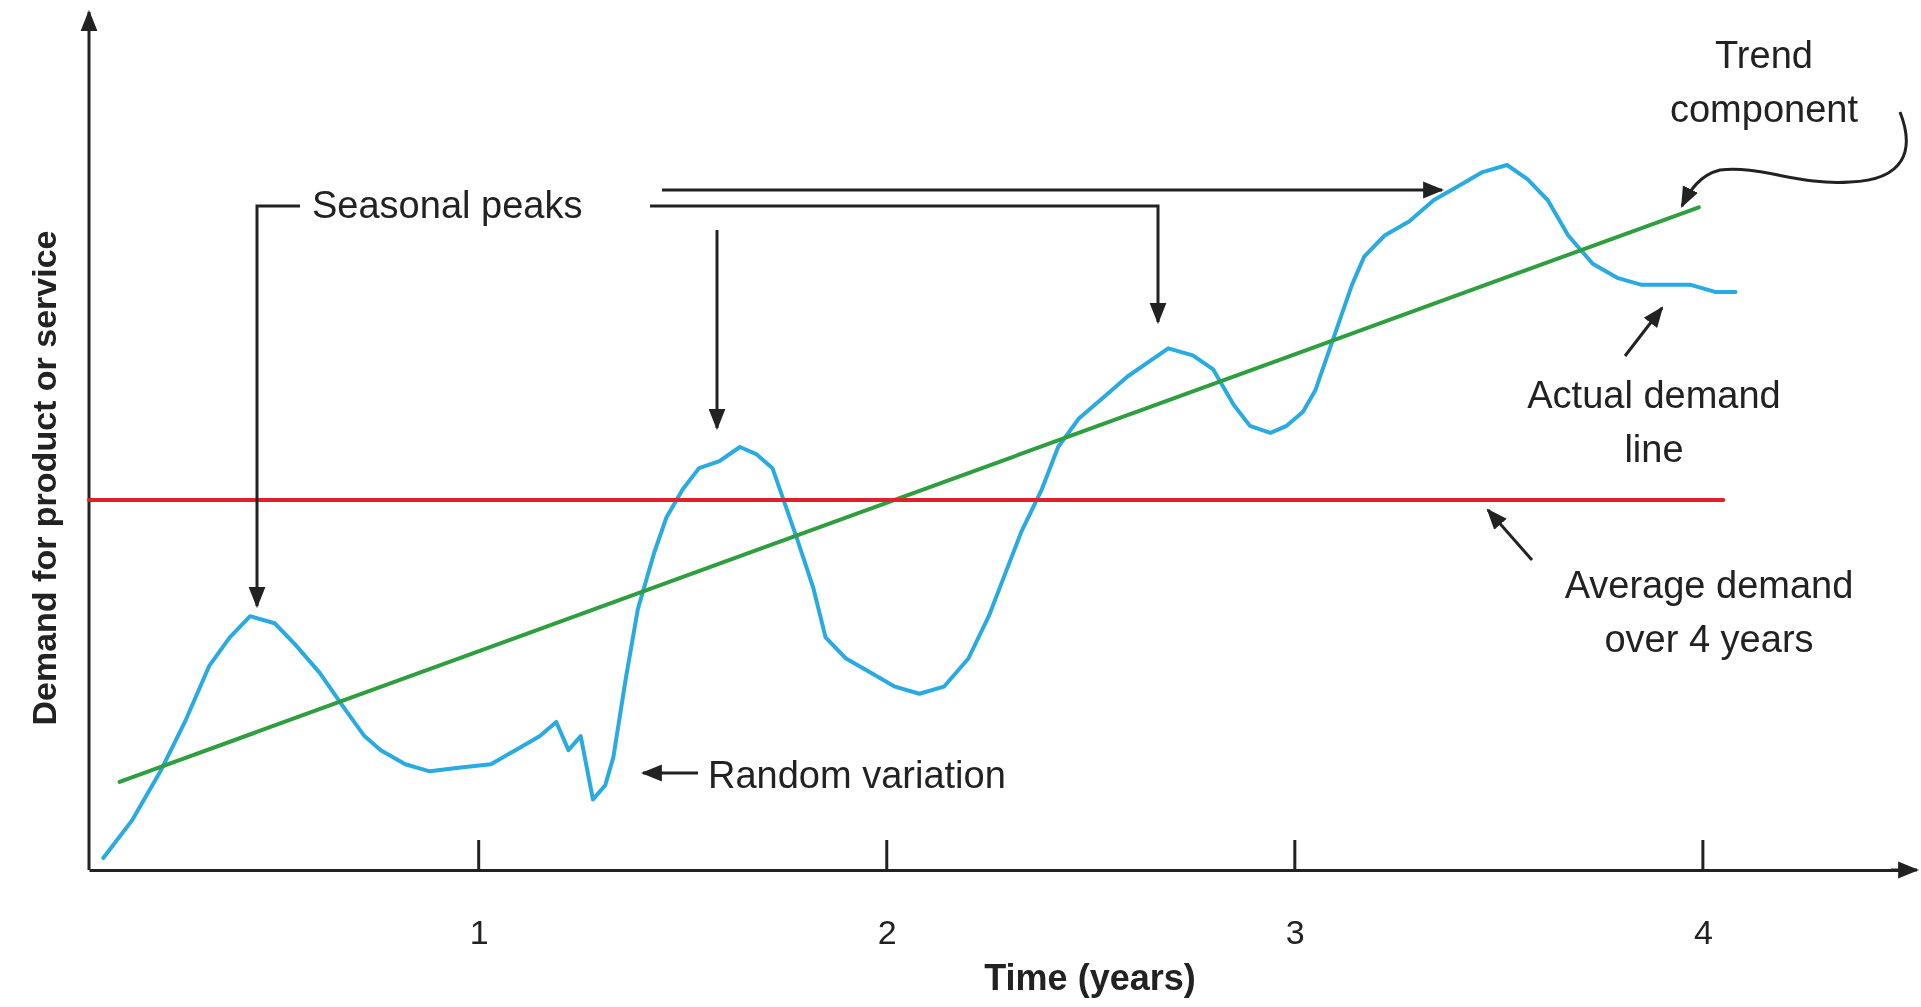 The image size is (1921, 1007). What do you see at coordinates (479, 932) in the screenshot?
I see `x-tick-label: 1` at bounding box center [479, 932].